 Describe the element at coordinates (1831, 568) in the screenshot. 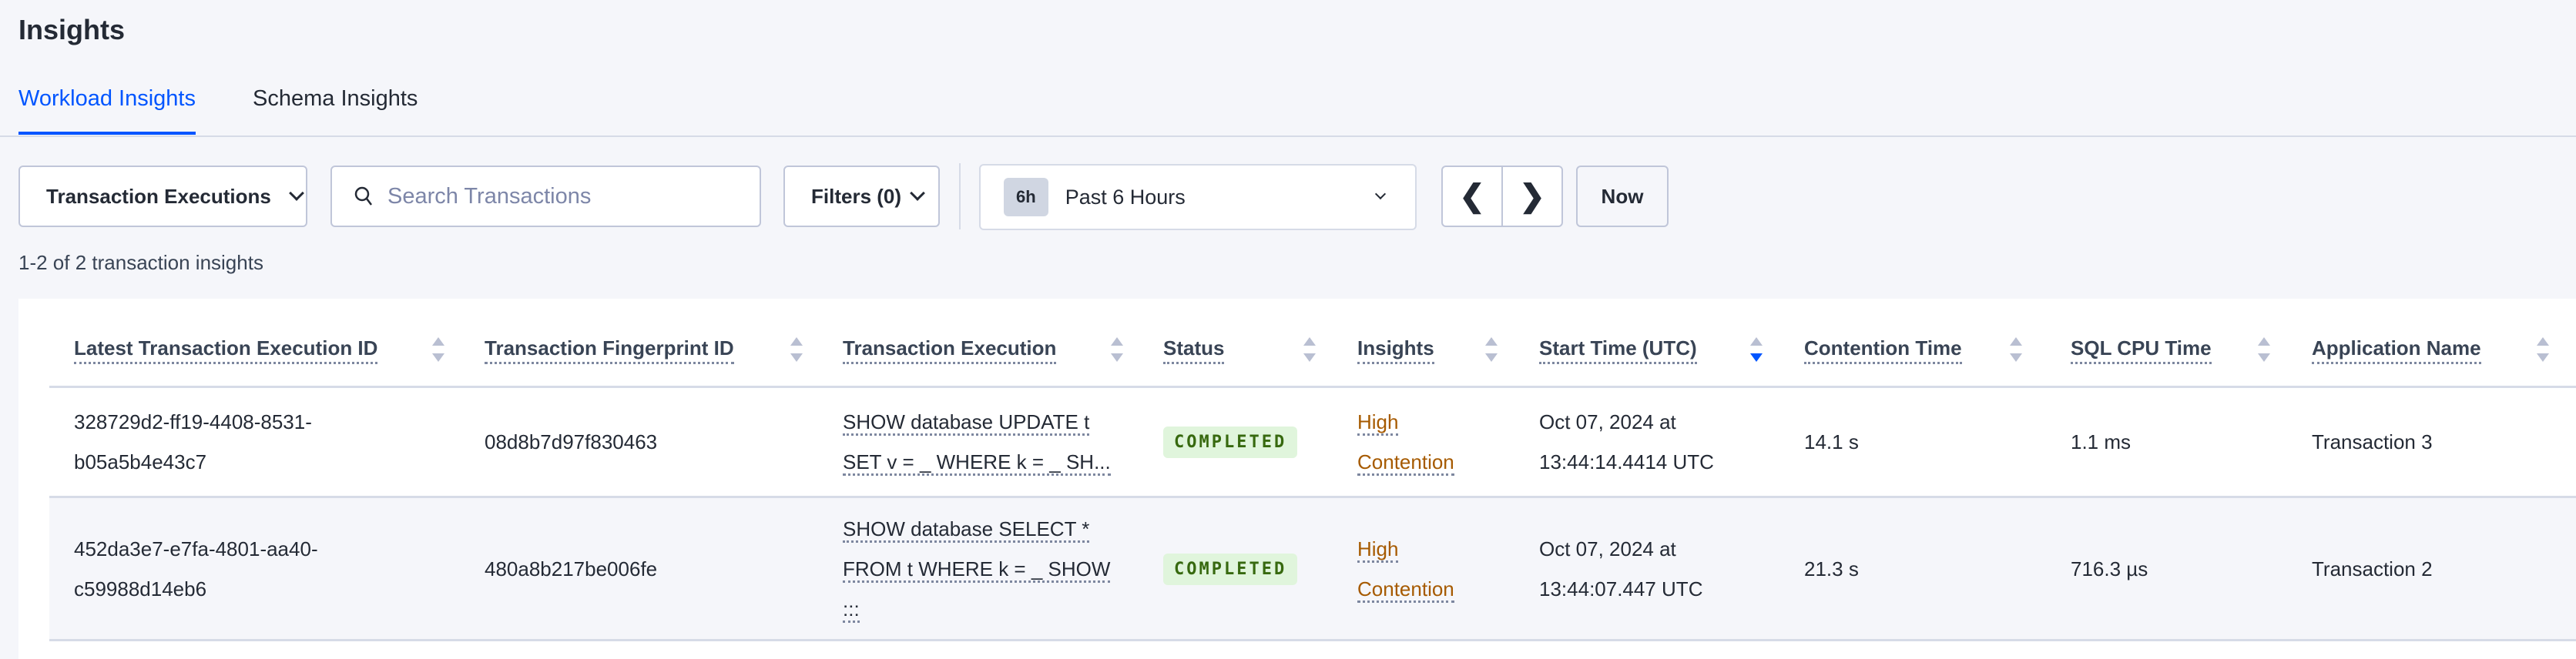

I see `contention-cell: 21.3 s` at that location.